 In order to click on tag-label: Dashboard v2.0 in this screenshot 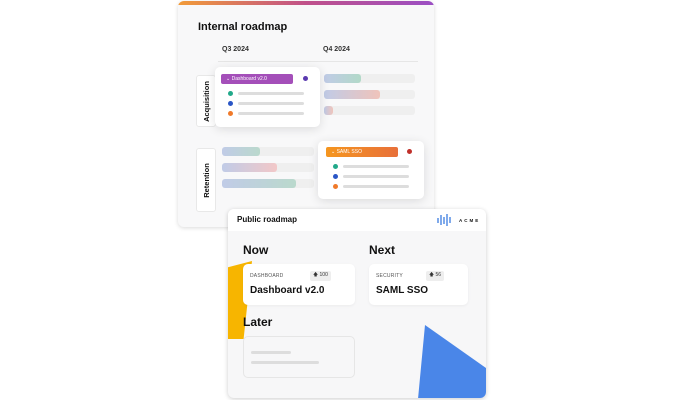, I will do `click(249, 79)`.